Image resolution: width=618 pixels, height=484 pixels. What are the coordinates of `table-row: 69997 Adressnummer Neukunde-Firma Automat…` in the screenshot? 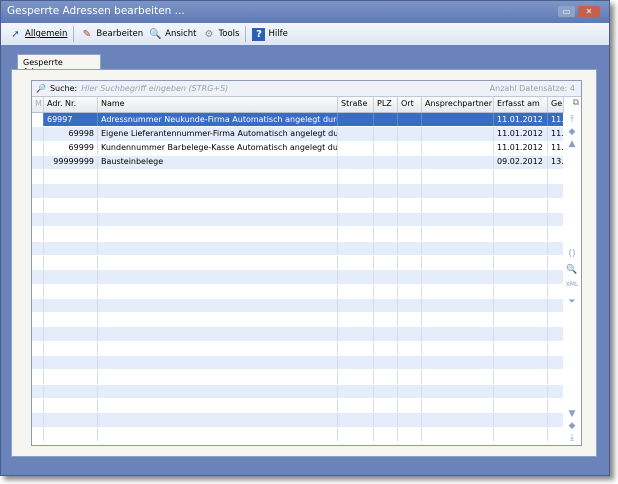 It's located at (298, 120).